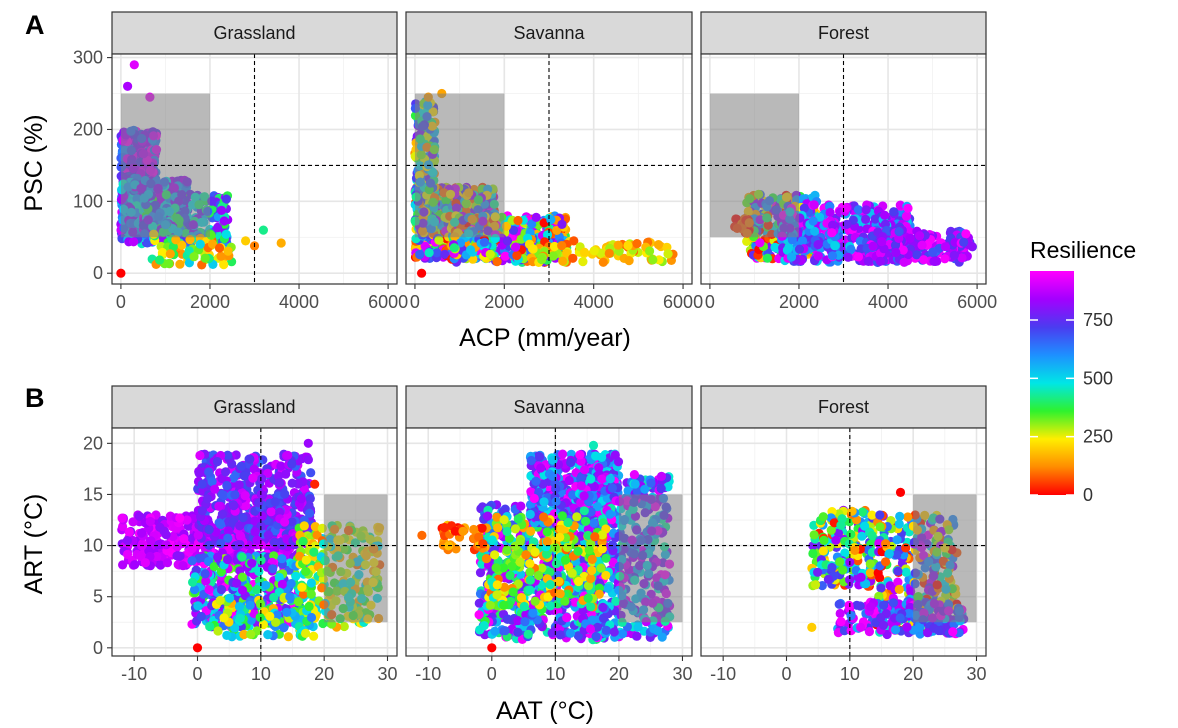  What do you see at coordinates (324, 674) in the screenshot?
I see `x-tick-label: 20` at bounding box center [324, 674].